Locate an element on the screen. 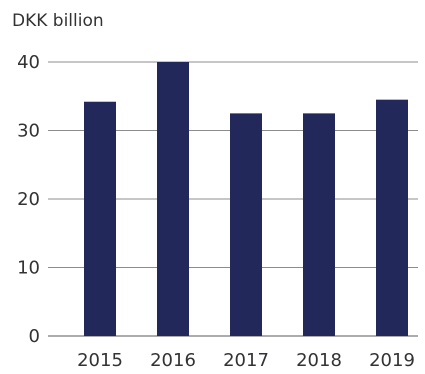 This screenshot has width=425, height=374. x-category-label-2019: 2019 is located at coordinates (392, 360).